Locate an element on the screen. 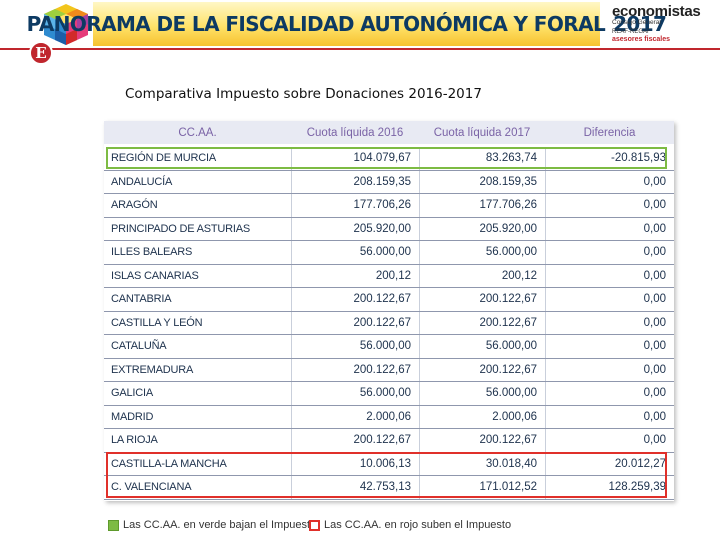 Image resolution: width=720 pixels, height=540 pixels. red-square-icon is located at coordinates (314, 525).